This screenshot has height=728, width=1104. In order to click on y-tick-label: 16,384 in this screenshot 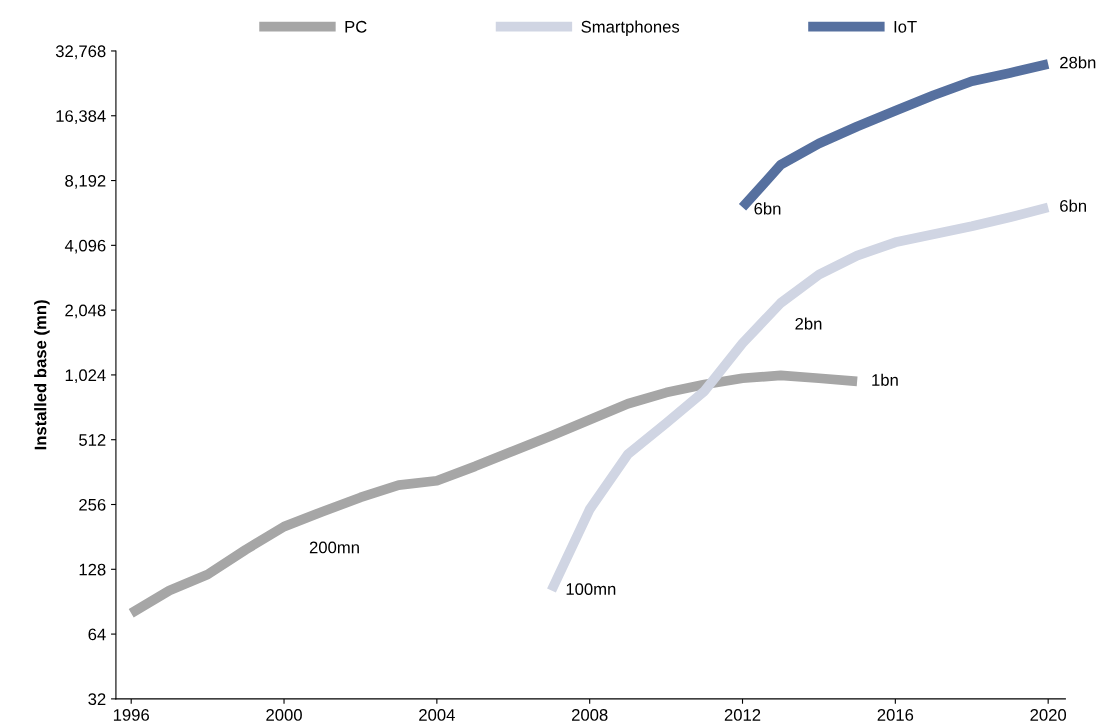, I will do `click(81, 117)`.